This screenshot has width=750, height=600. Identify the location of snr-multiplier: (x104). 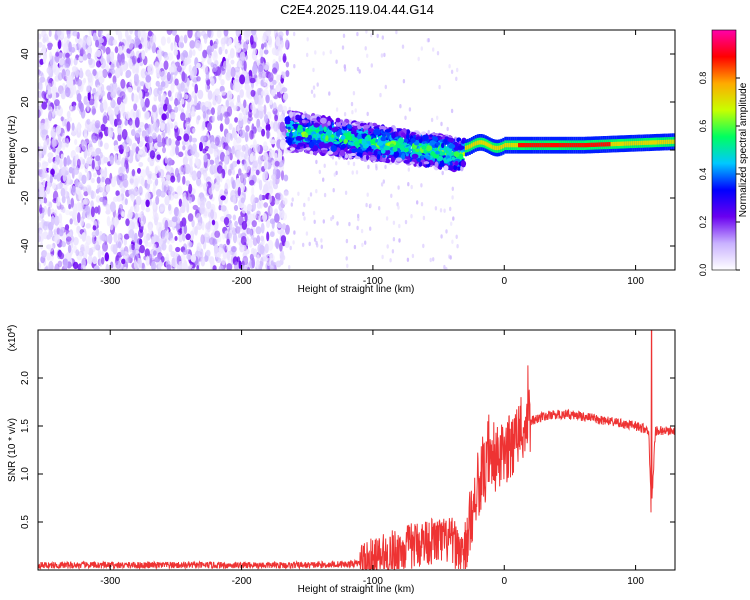
(13, 338).